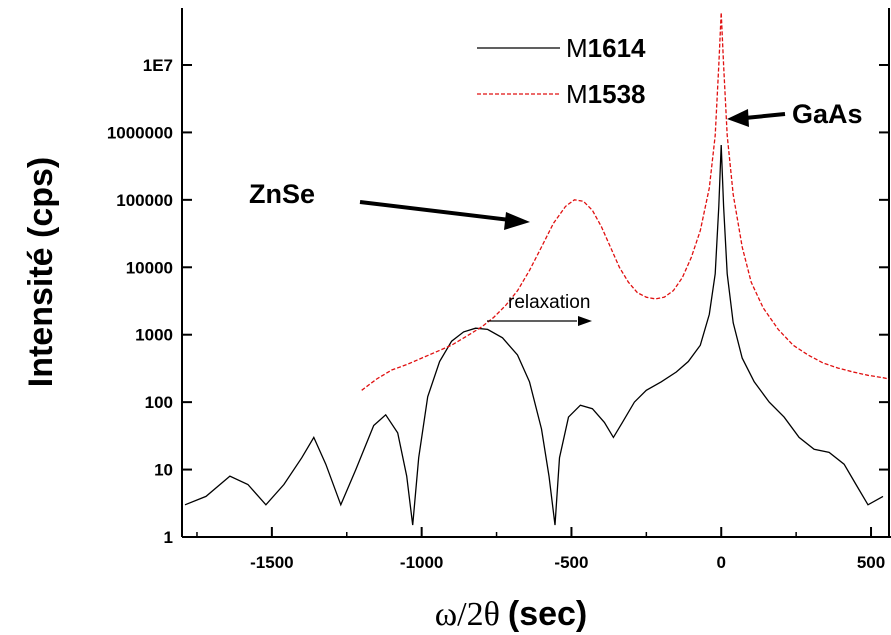 Image resolution: width=891 pixels, height=635 pixels. Describe the element at coordinates (547, 614) in the screenshot. I see `x-axis-label-unit: (sec)` at that location.